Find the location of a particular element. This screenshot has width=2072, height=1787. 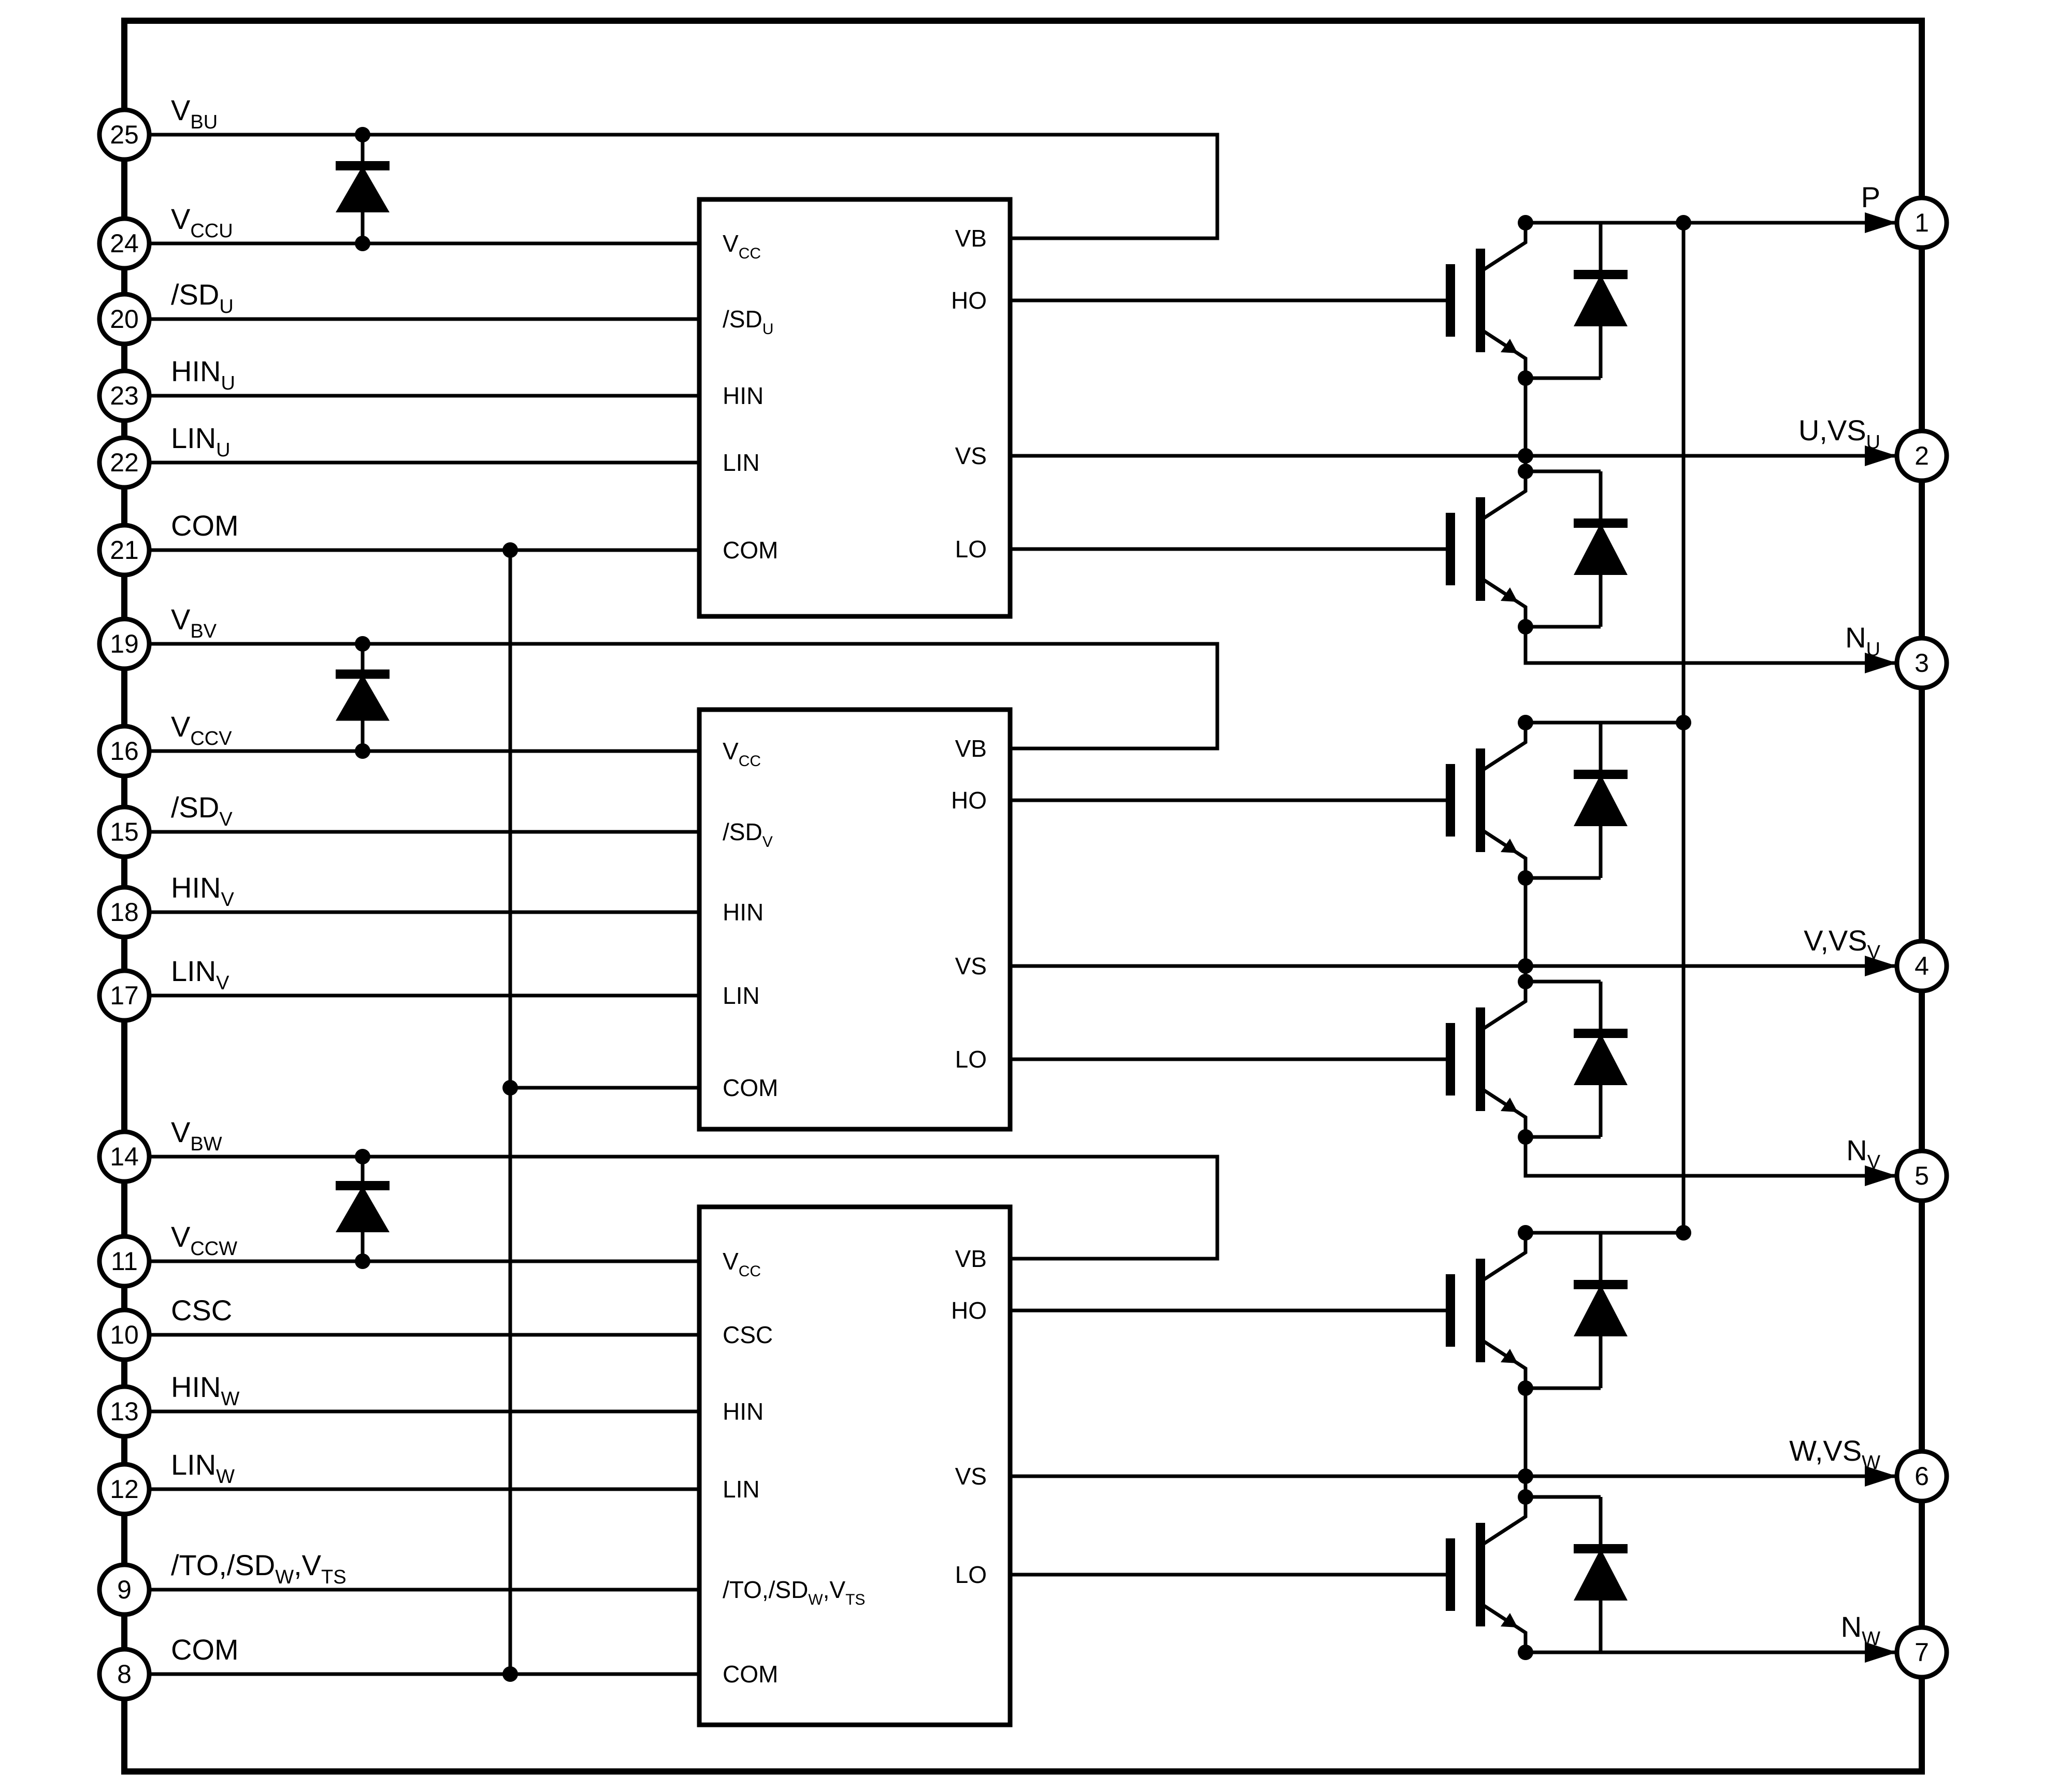

bootstrap-diode-v is located at coordinates (363, 697).